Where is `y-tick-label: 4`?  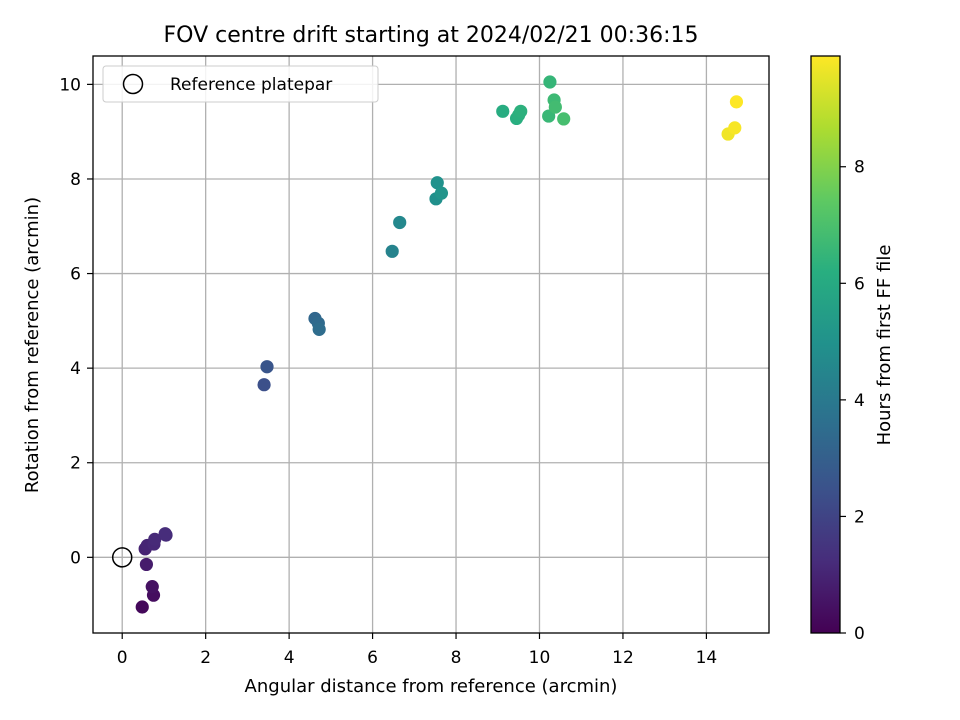
y-tick-label: 4 is located at coordinates (75, 369).